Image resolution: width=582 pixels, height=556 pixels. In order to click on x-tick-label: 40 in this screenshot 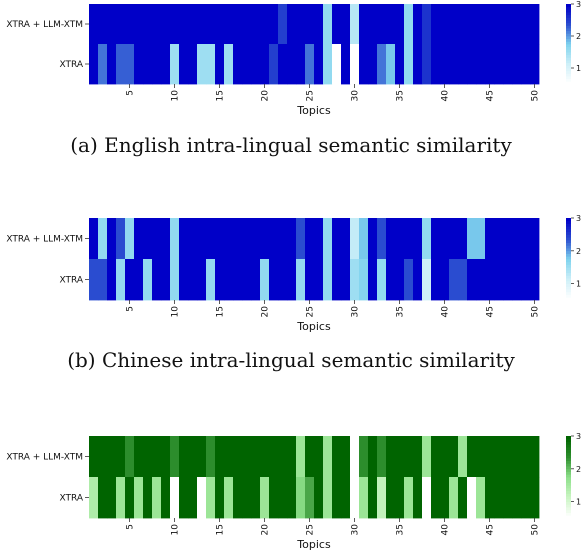, I will do `click(446, 312)`.